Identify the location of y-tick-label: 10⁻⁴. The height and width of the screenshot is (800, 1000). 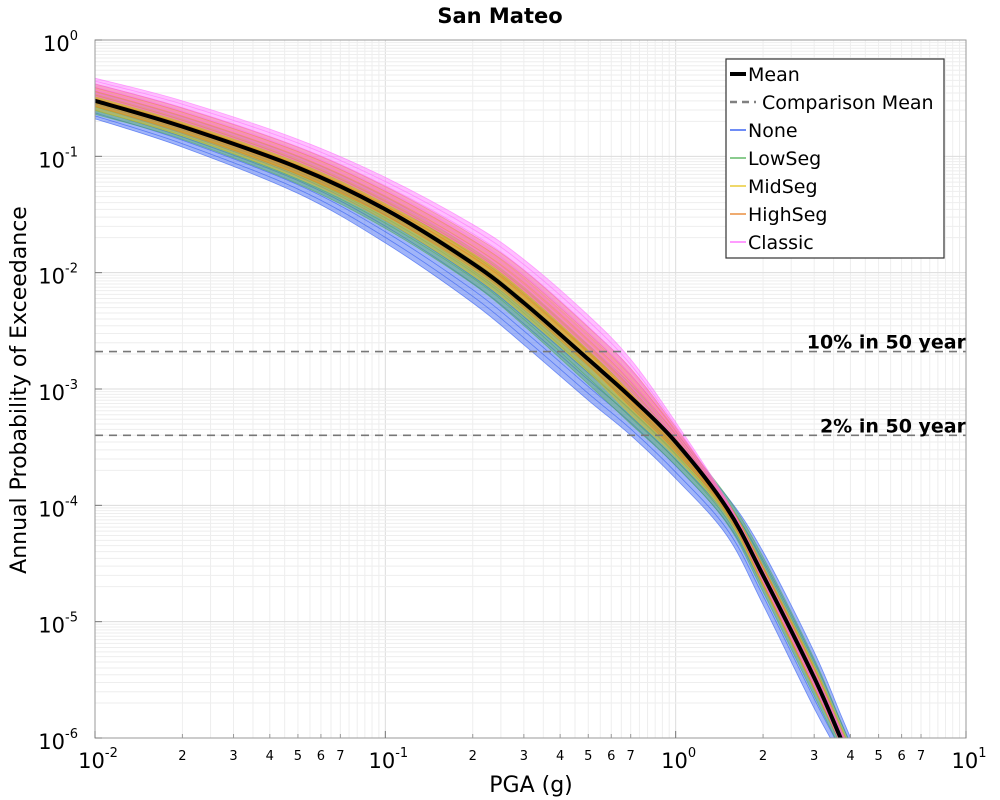
(58, 507).